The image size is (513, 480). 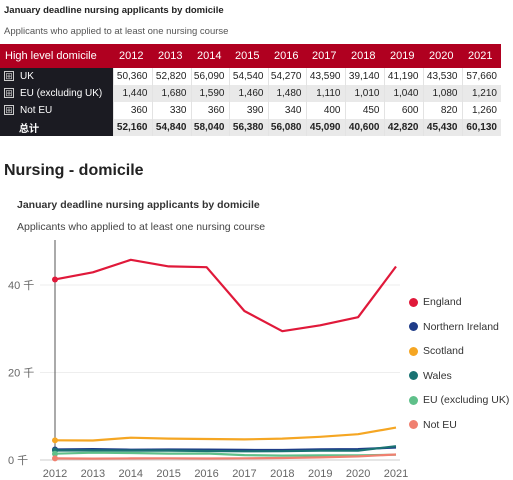 I want to click on column-header: 2015, so click(x=248, y=56).